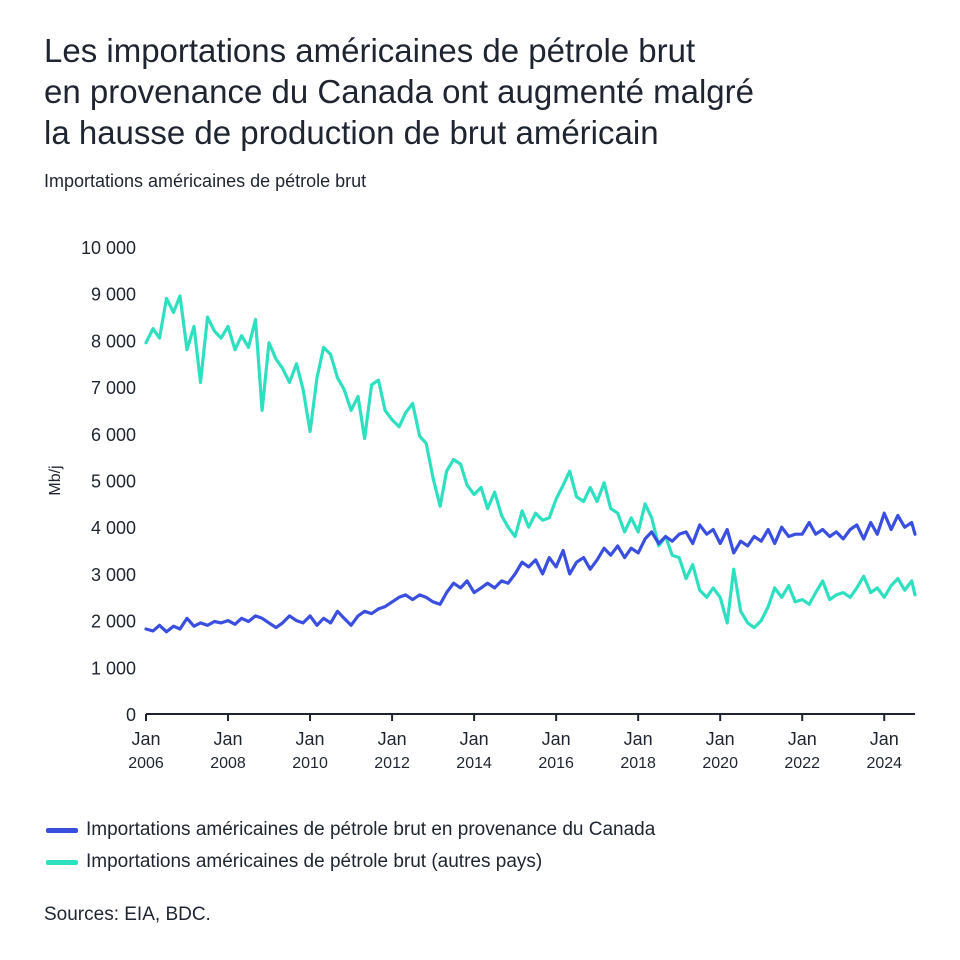 Image resolution: width=960 pixels, height=960 pixels. What do you see at coordinates (113, 388) in the screenshot?
I see `y-tick-label: 7 000` at bounding box center [113, 388].